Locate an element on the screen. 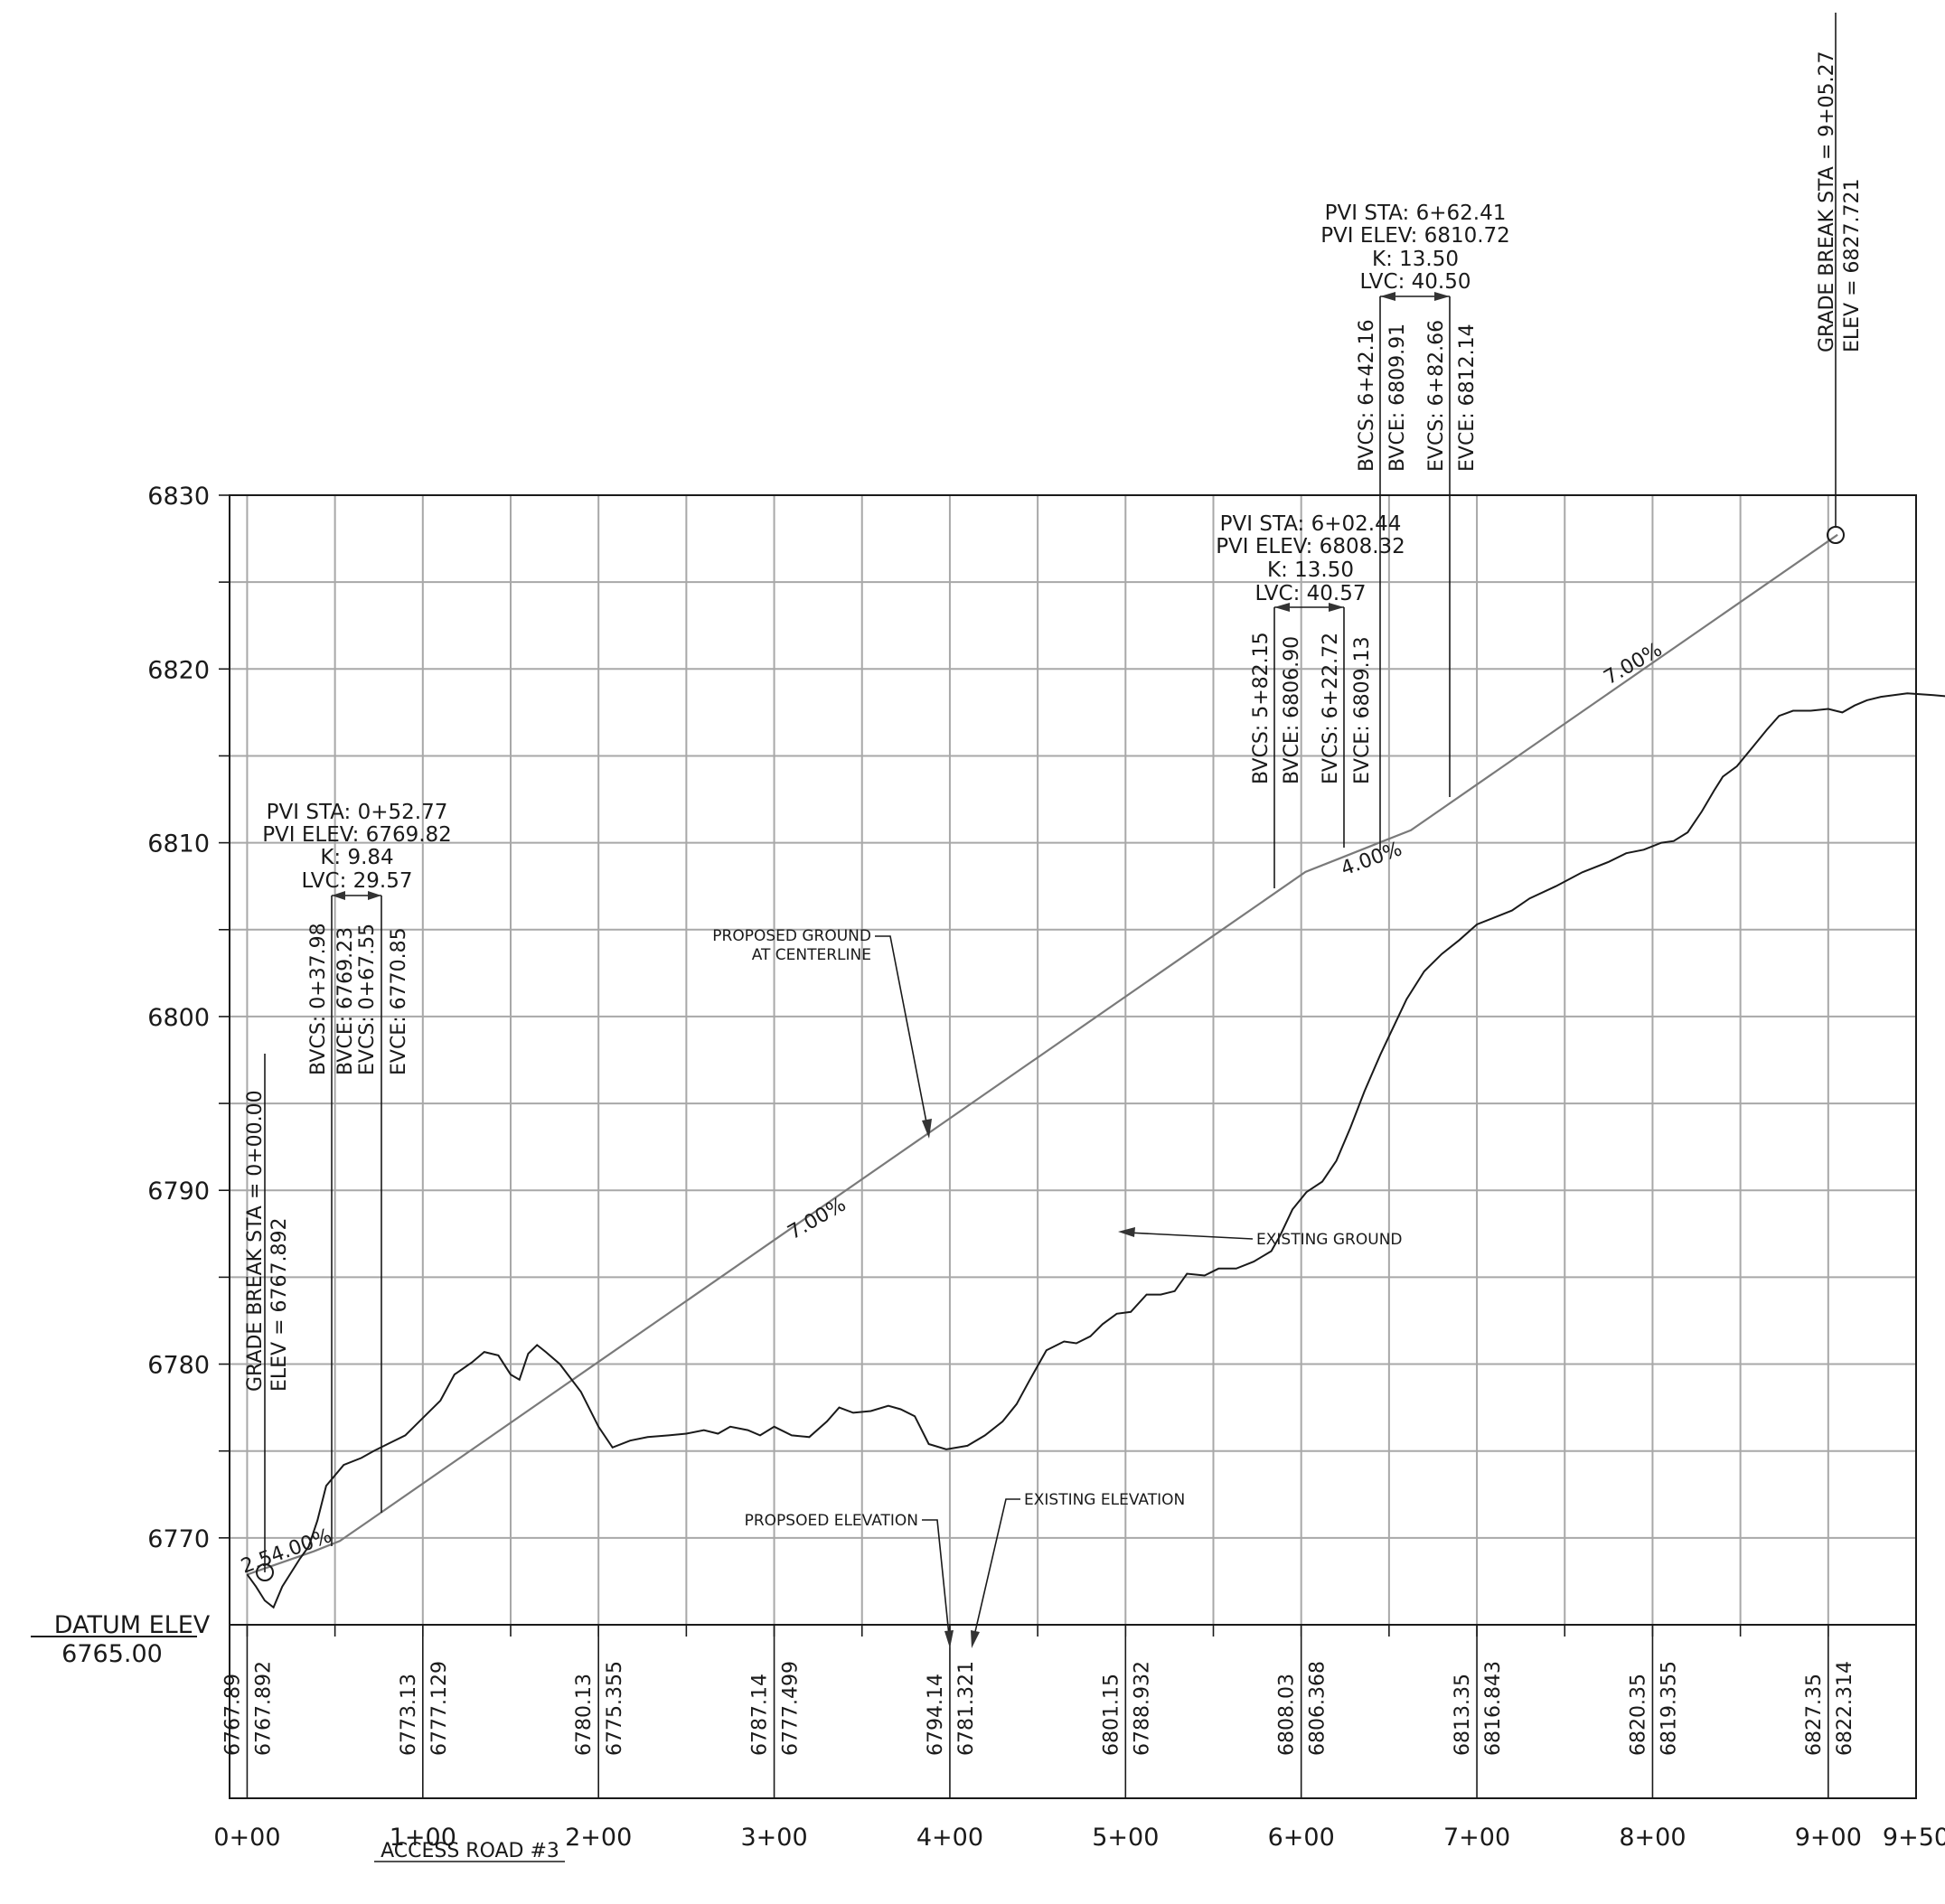 This screenshot has height=1904, width=1945. band-existing-elevation: 6775.355 is located at coordinates (615, 1708).